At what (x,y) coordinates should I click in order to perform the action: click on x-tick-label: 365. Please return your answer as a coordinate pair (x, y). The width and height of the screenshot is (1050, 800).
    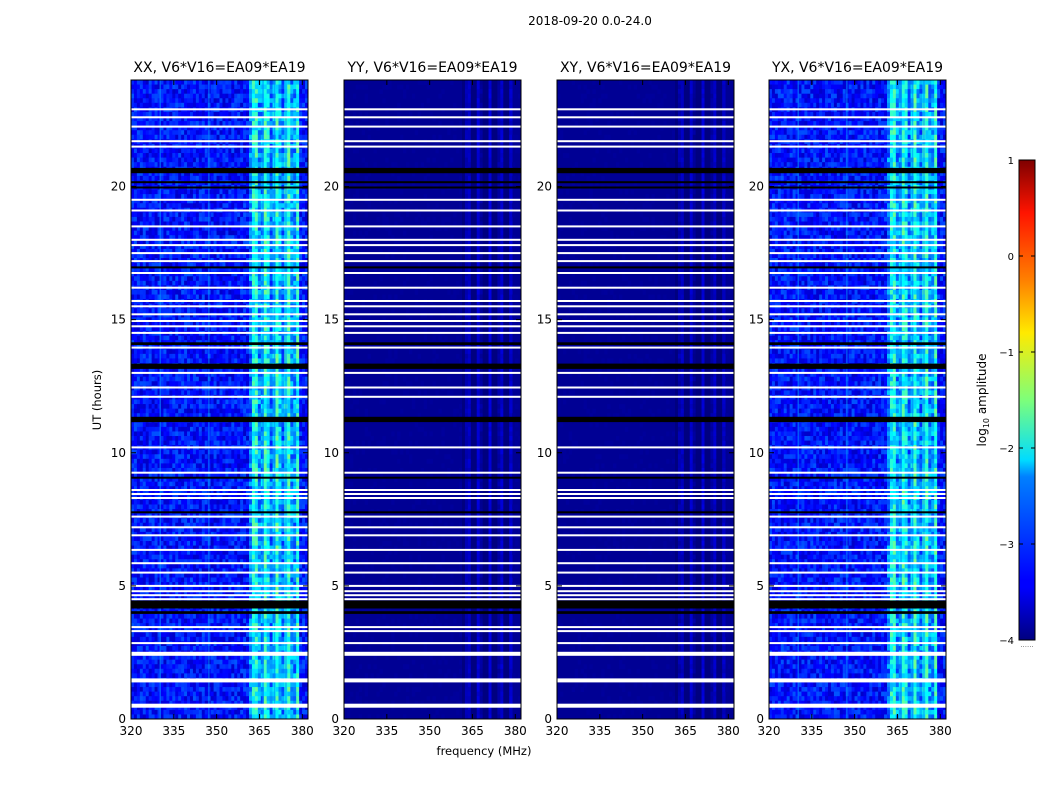
    Looking at the image, I should click on (685, 731).